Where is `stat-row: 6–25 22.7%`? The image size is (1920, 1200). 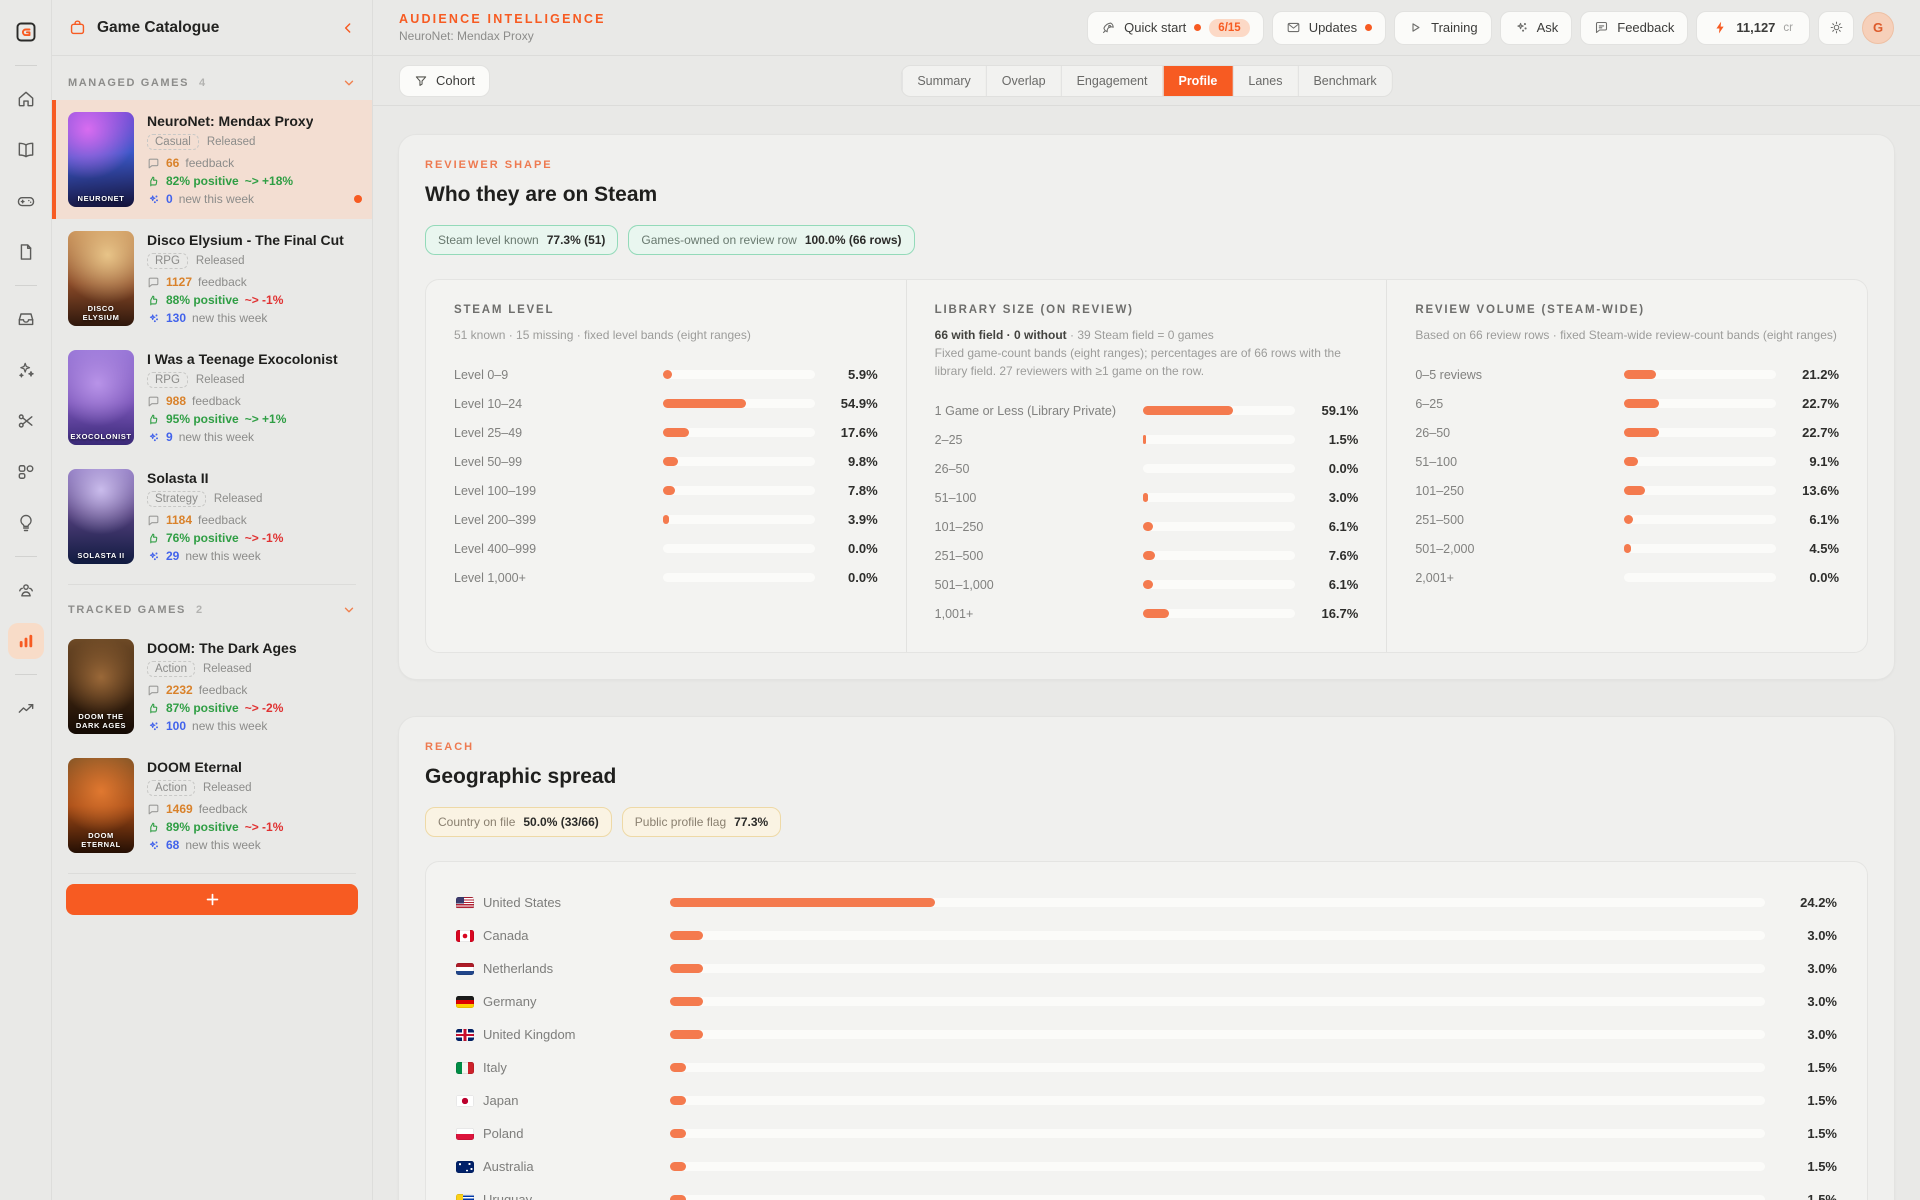
stat-row: 6–25 22.7% is located at coordinates (1627, 403).